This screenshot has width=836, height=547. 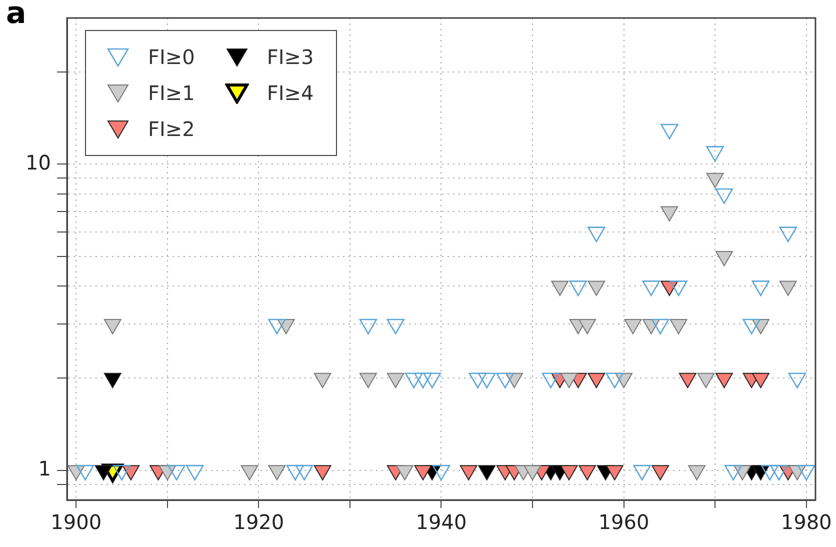 What do you see at coordinates (290, 57) in the screenshot?
I see `legend-label: FI≥3` at bounding box center [290, 57].